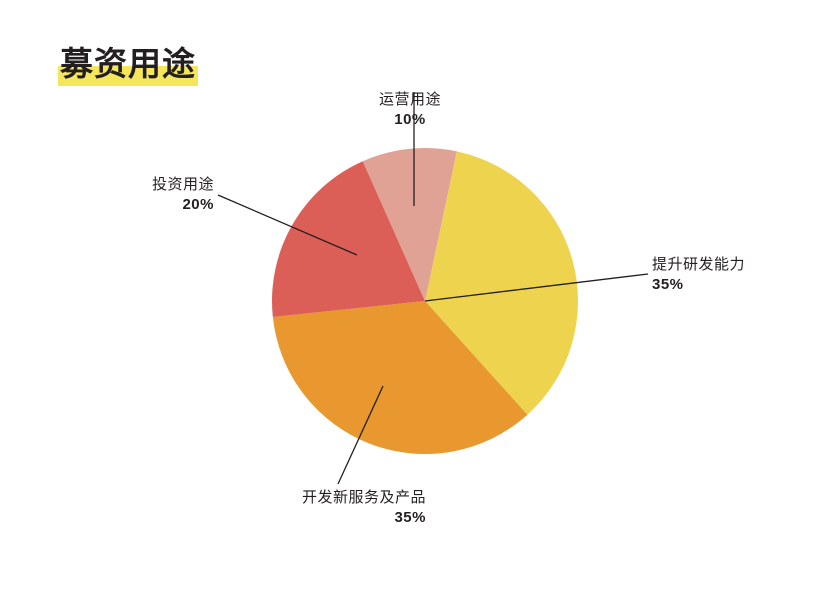 Image resolution: width=832 pixels, height=610 pixels. Describe the element at coordinates (536, 287) in the screenshot. I see `leader-line-rnd` at that location.